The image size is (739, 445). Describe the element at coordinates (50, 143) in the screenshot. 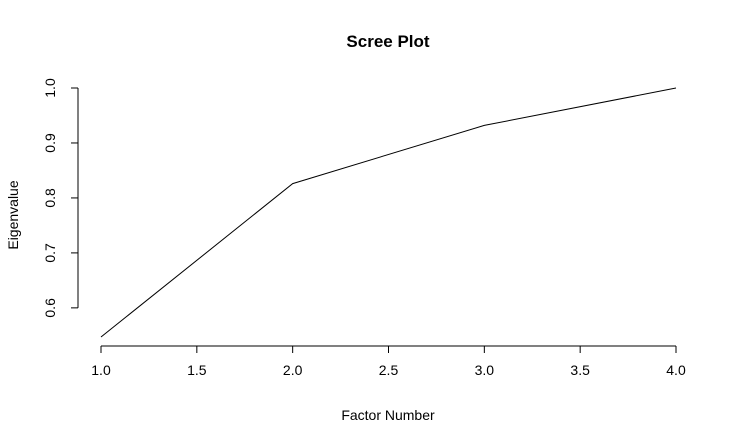

I see `y-tick-label: 0.9` at that location.